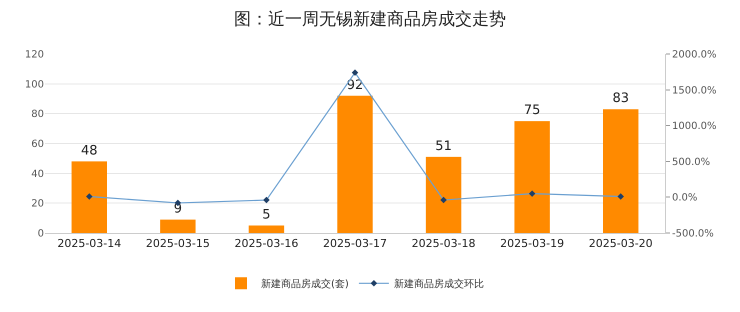  Describe the element at coordinates (439, 284) in the screenshot. I see `legend-label: 新建商品房成交环比` at that location.